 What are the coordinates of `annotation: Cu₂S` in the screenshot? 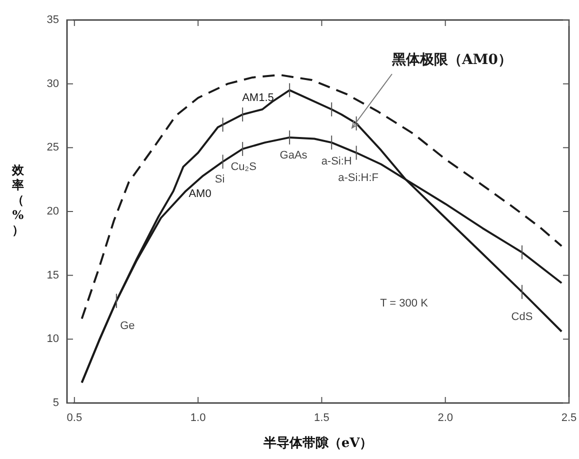 It's located at (243, 166).